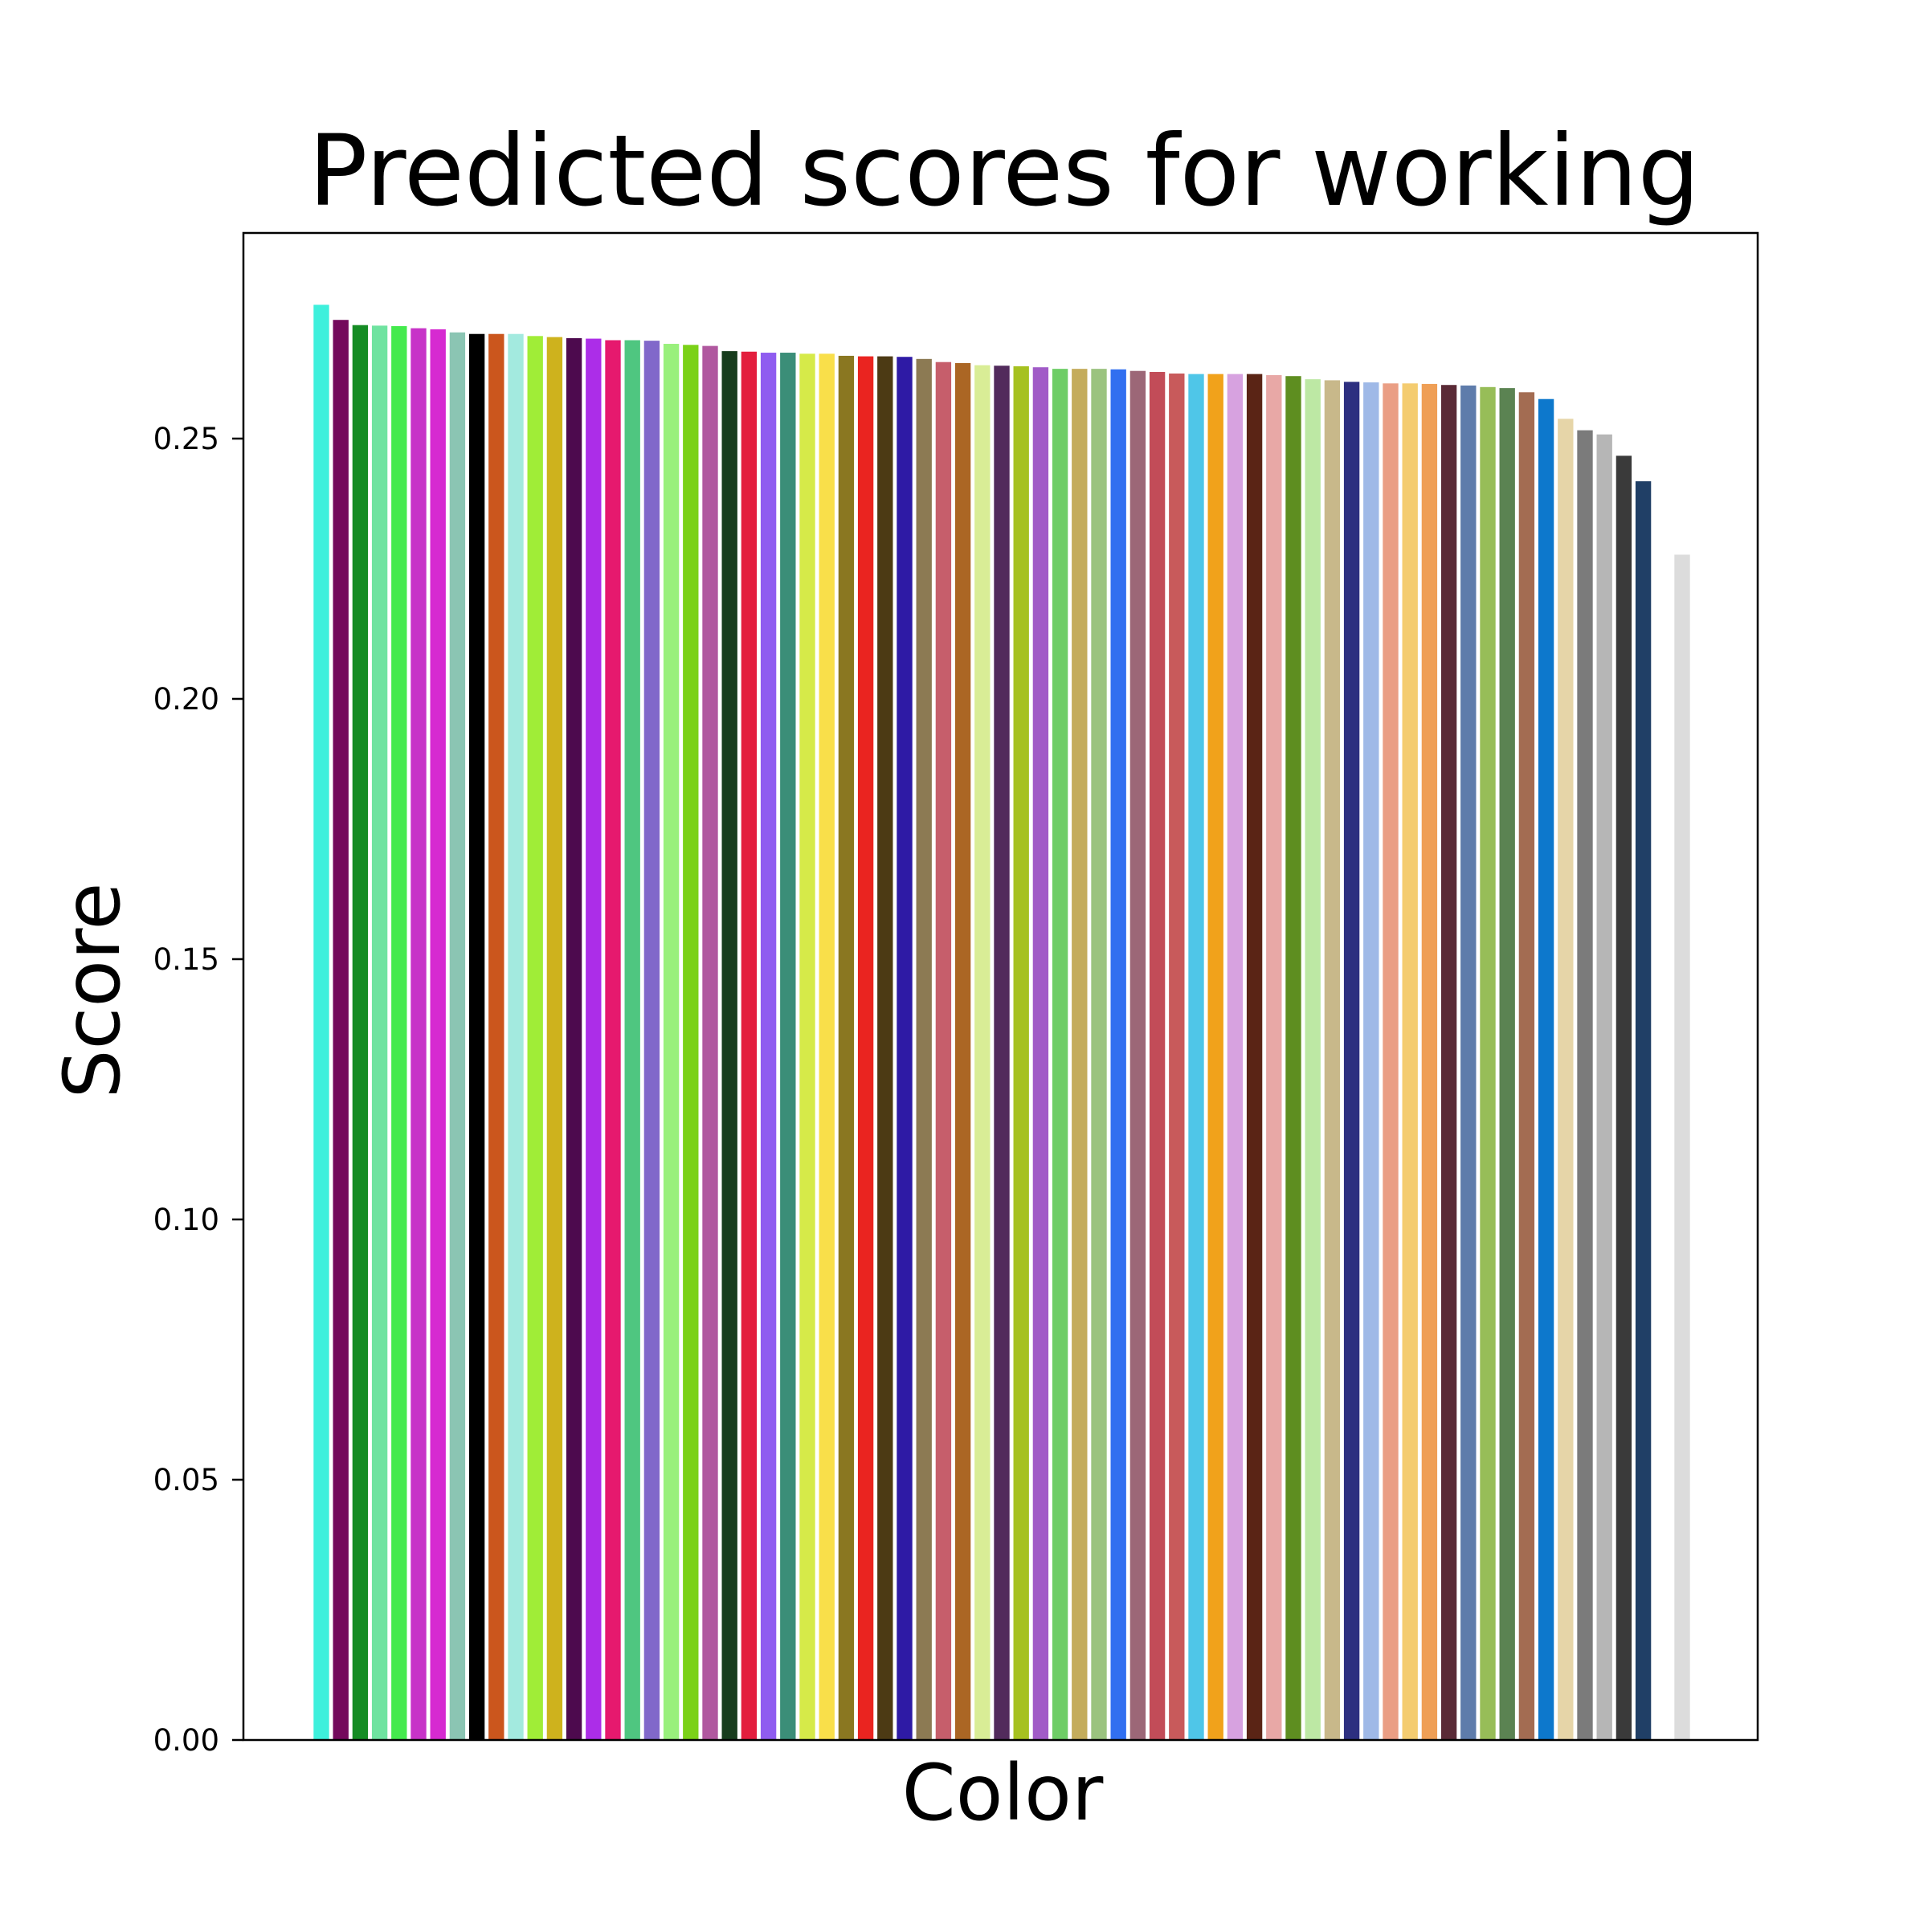 This screenshot has width=1928, height=1932. Describe the element at coordinates (186, 960) in the screenshot. I see `y-tick-label: 0.15` at that location.